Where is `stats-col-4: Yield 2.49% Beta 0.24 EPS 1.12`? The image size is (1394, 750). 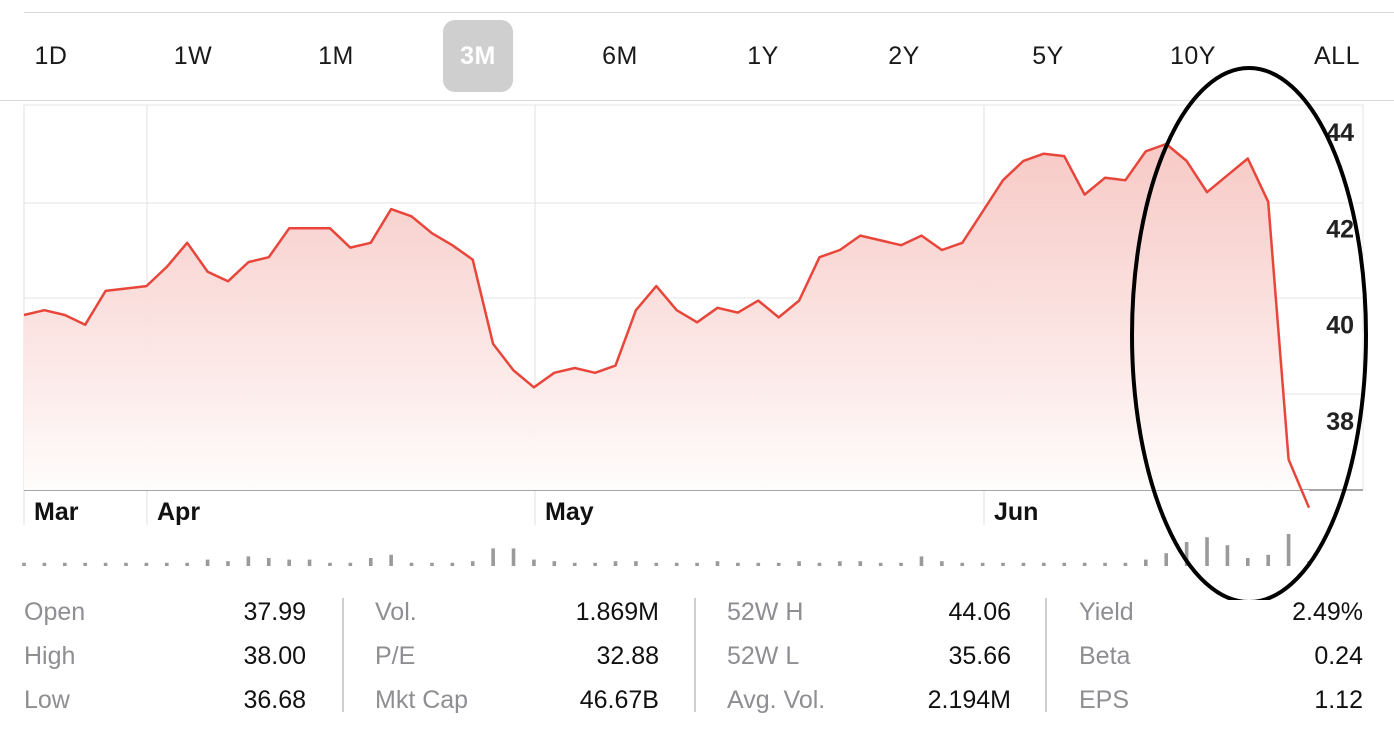
stats-col-4: Yield 2.49% Beta 0.24 EPS 1.12 is located at coordinates (1221, 655).